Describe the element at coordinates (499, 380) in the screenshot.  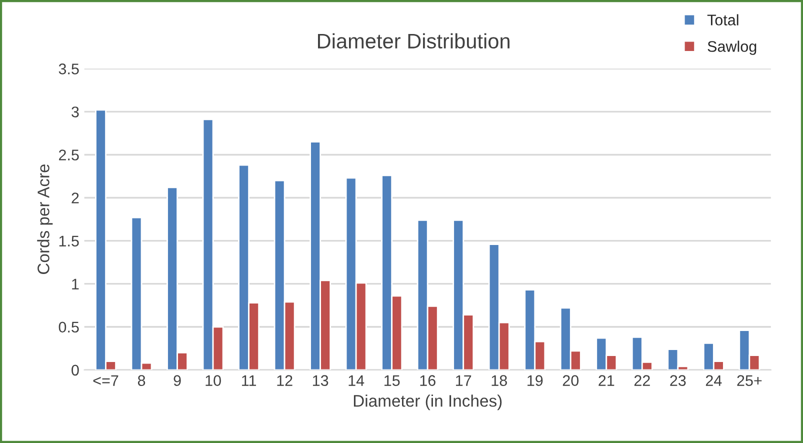
I see `x-tick-label: 18` at that location.